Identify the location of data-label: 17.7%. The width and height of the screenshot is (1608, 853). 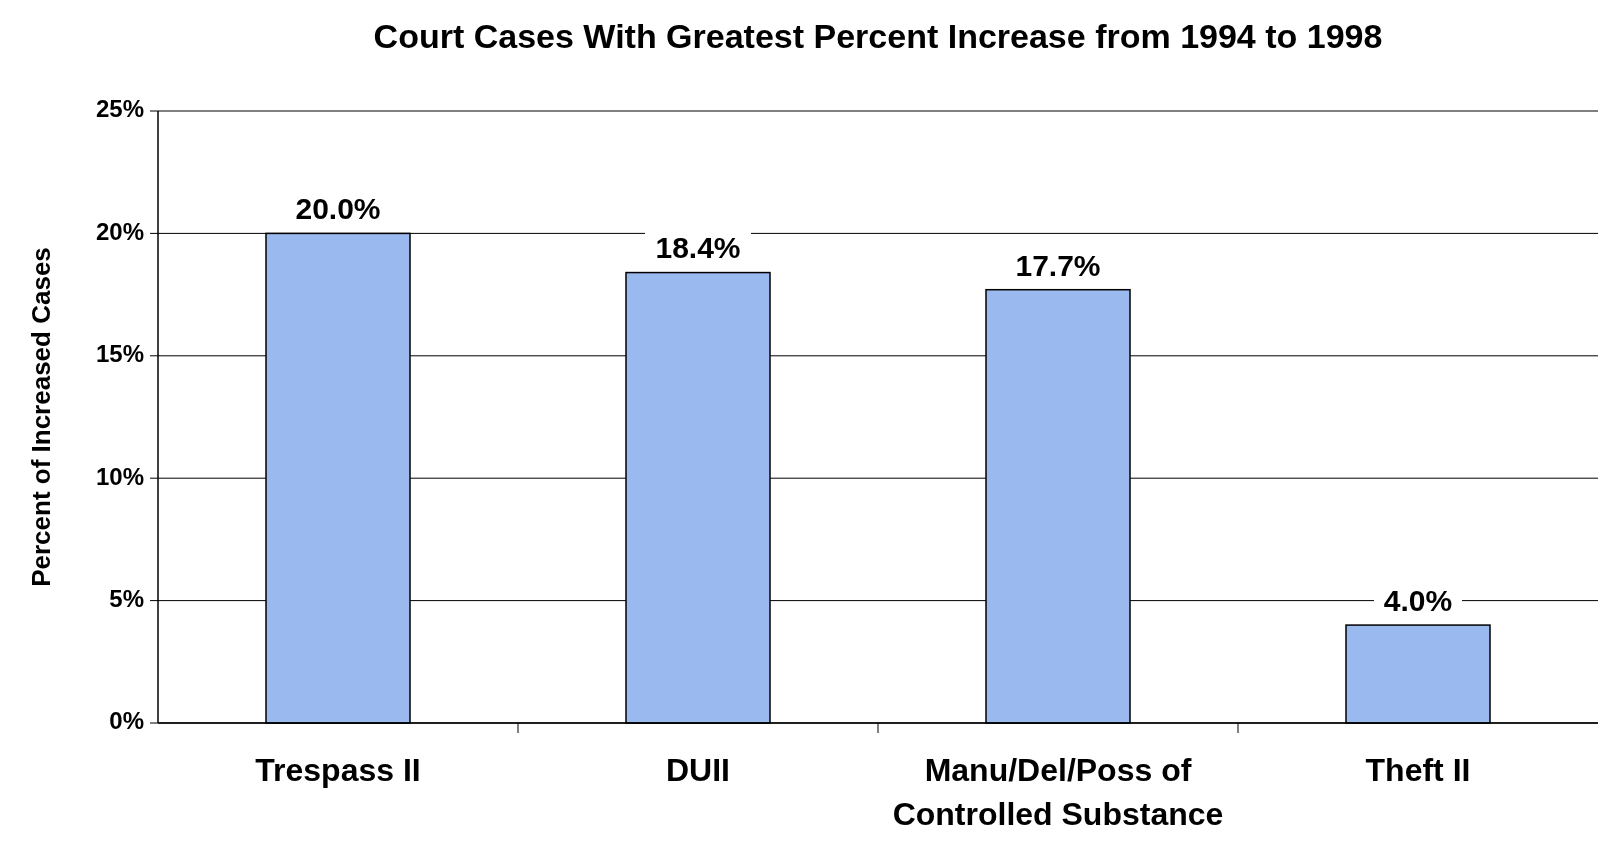
(1058, 265).